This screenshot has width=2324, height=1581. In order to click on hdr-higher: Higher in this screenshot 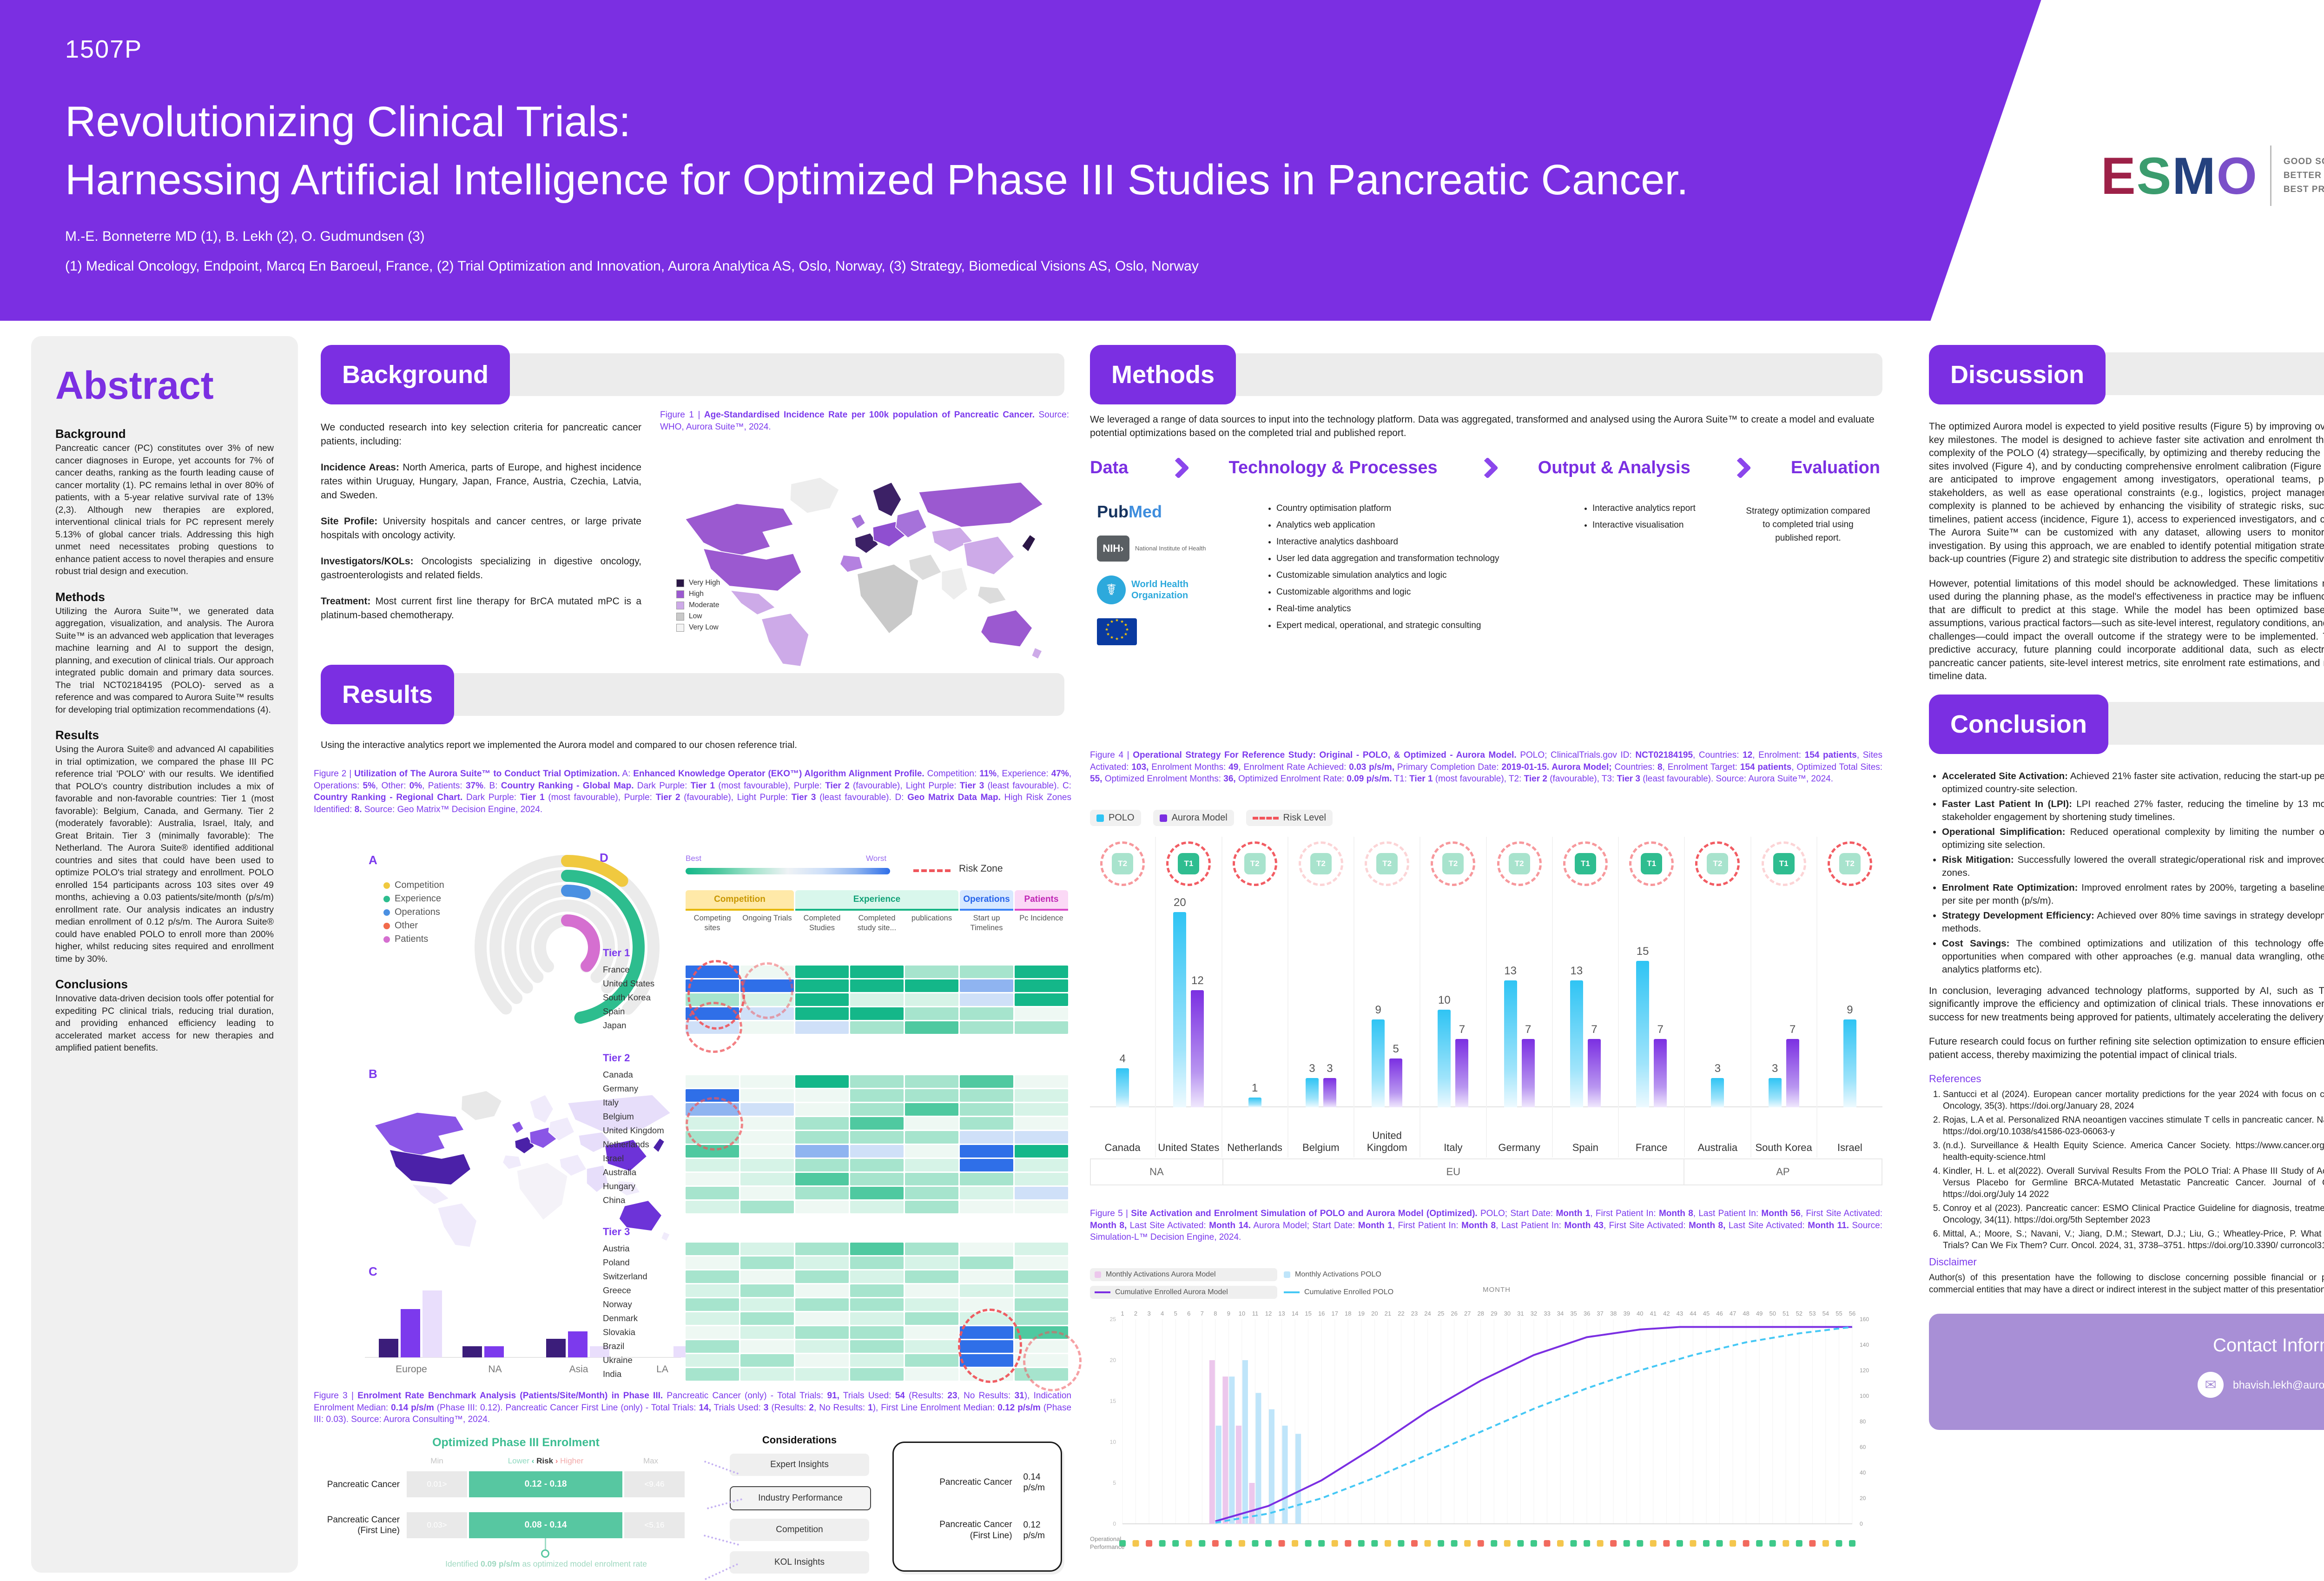, I will do `click(571, 1460)`.